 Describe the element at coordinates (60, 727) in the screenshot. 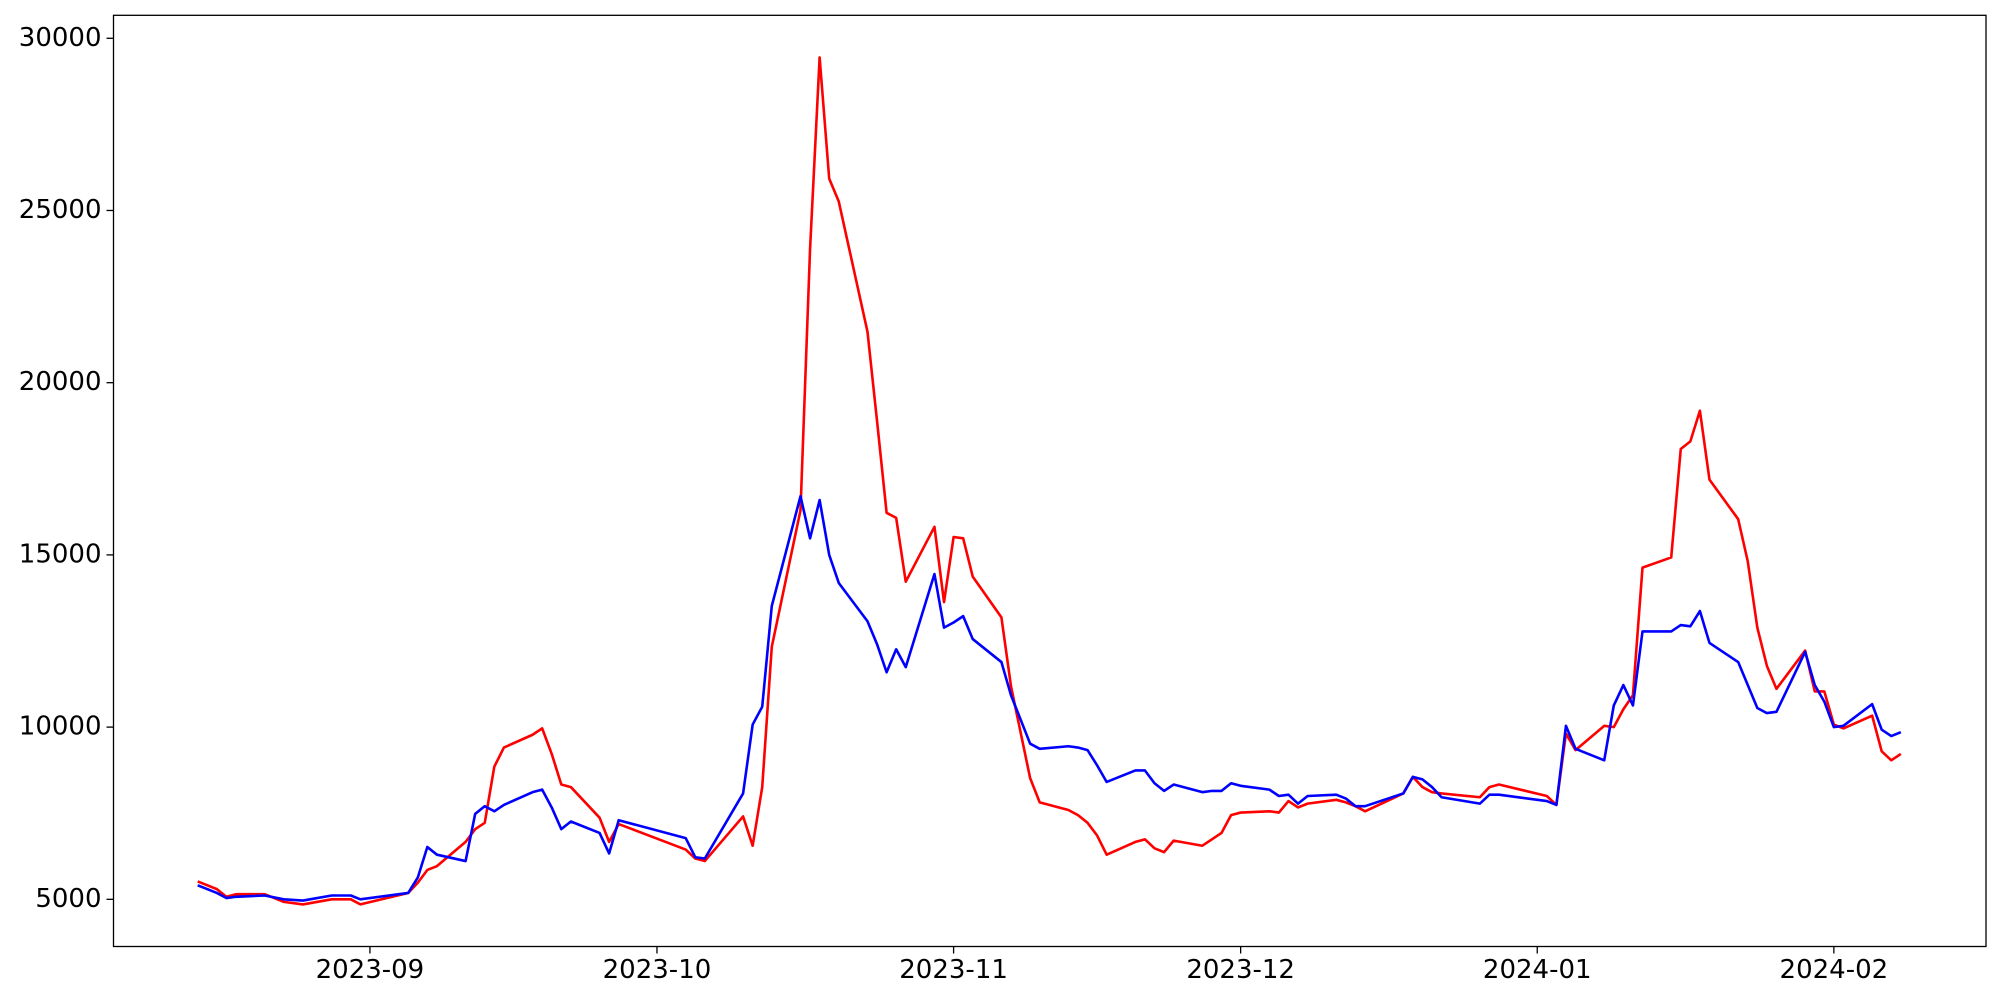

I see `y-tick-label: 10000` at that location.